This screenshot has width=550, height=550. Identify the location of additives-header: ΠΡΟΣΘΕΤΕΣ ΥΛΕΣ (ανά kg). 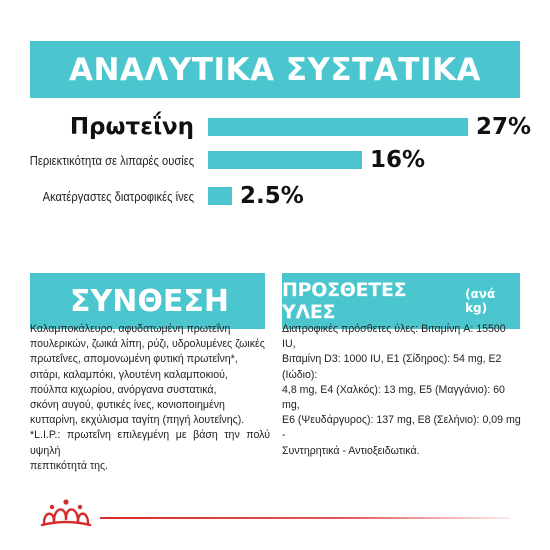
(401, 301).